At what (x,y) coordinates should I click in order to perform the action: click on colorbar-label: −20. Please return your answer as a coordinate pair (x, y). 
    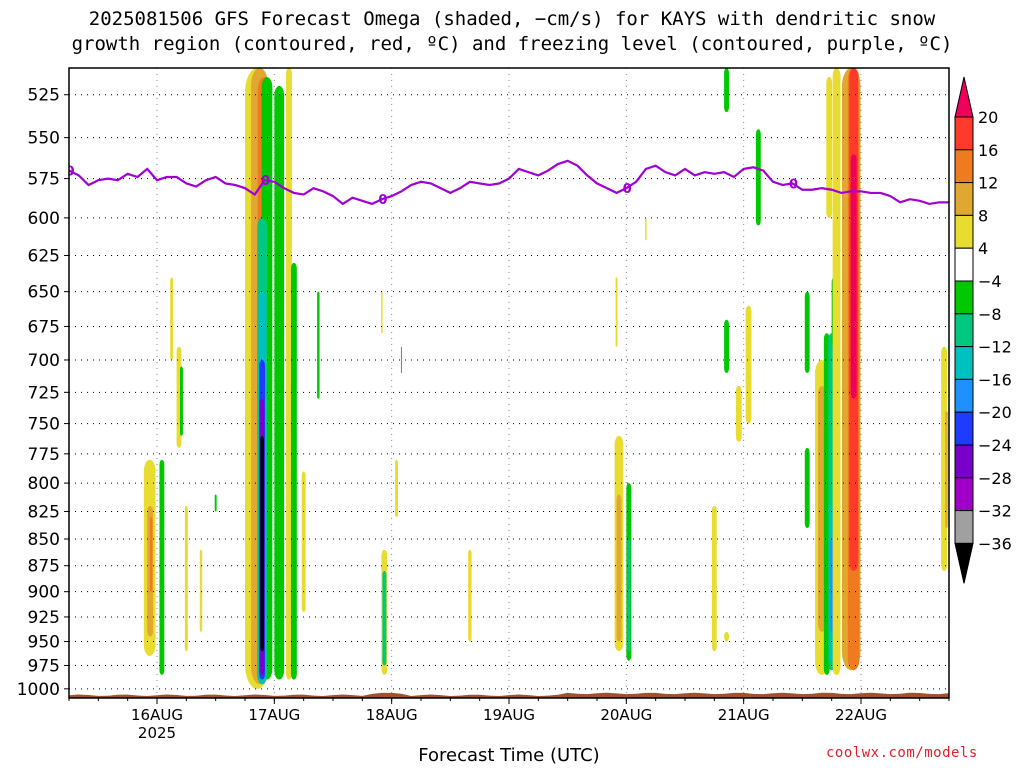
    Looking at the image, I should click on (995, 412).